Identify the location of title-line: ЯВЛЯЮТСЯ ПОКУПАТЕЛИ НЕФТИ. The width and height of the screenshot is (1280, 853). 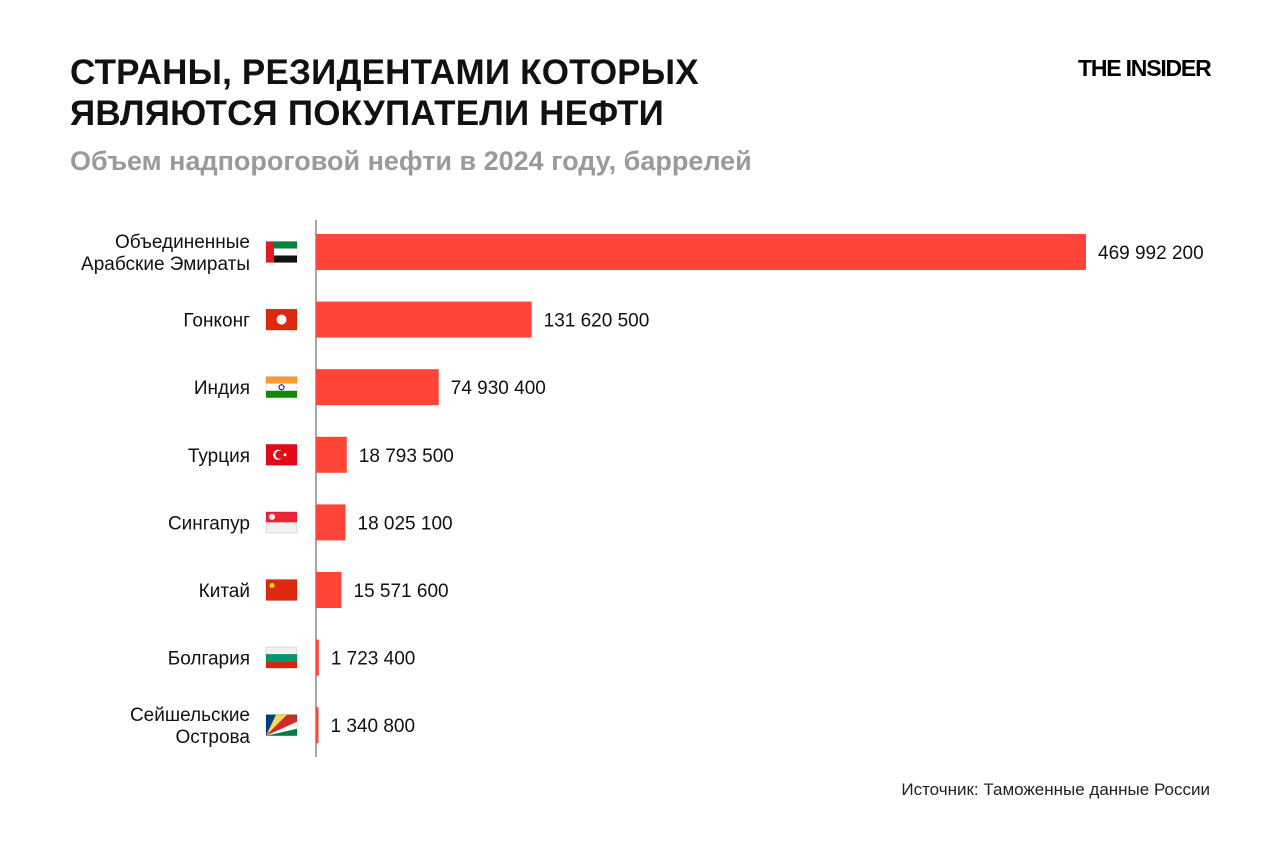
(367, 113).